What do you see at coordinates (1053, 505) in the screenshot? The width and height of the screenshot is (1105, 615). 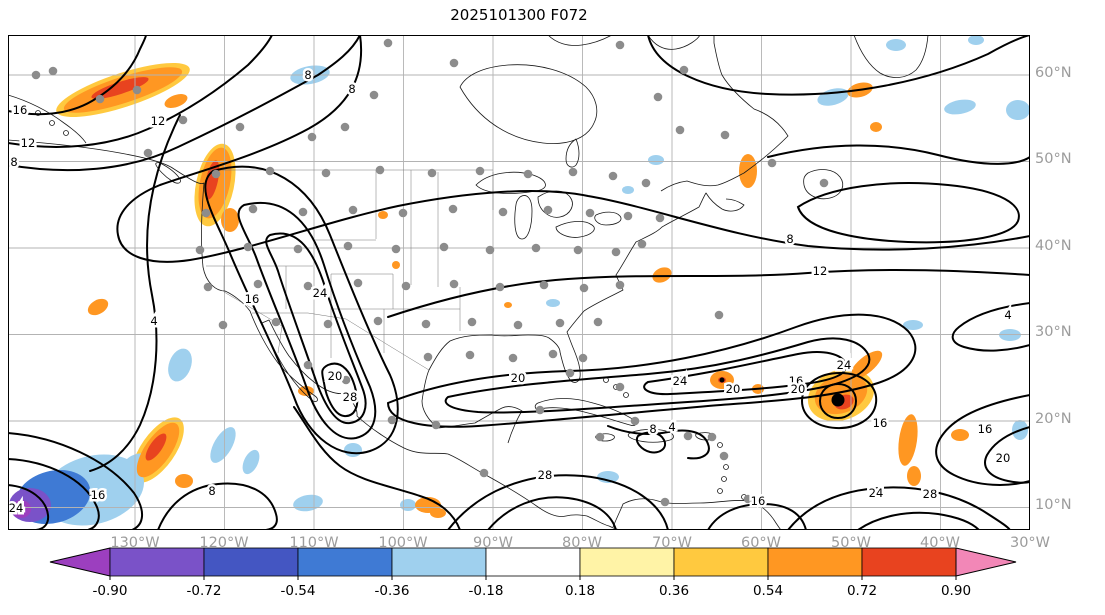 I see `lat-tick-label: 10°N` at bounding box center [1053, 505].